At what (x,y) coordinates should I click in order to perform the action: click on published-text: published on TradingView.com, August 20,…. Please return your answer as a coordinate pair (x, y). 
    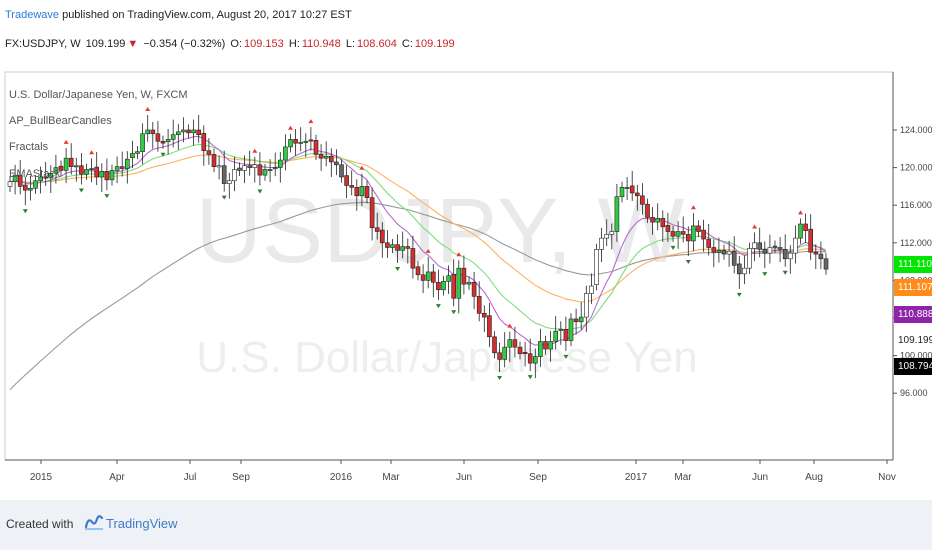
    Looking at the image, I should click on (205, 15).